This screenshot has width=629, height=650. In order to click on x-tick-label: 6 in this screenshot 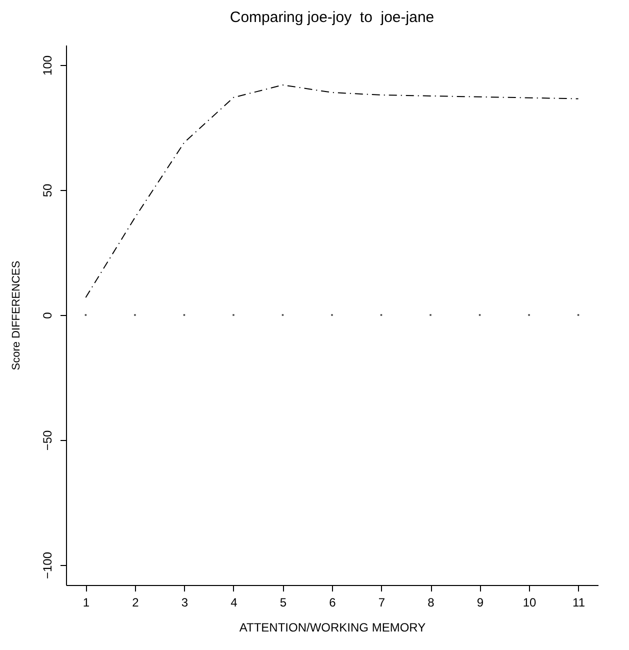, I will do `click(332, 603)`.